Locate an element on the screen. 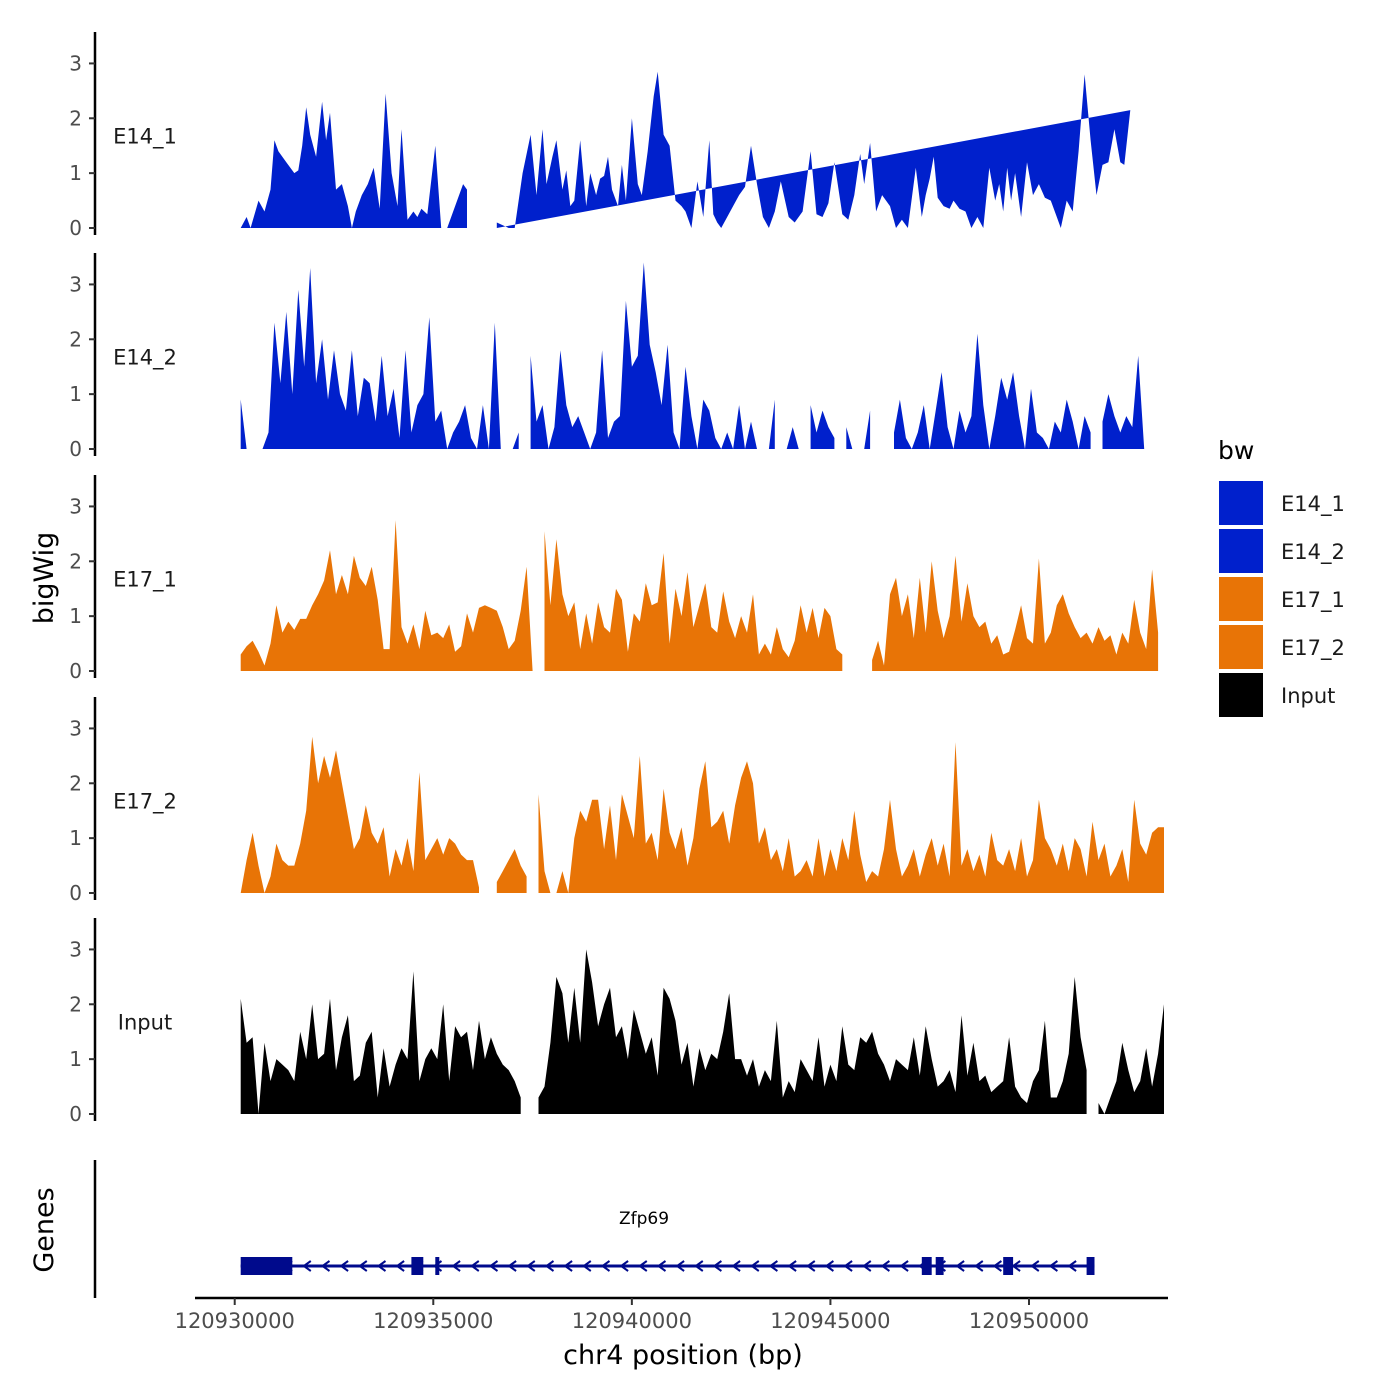 The image size is (1400, 1400). track-input: 0 1 2 3 Input is located at coordinates (616, 1022).